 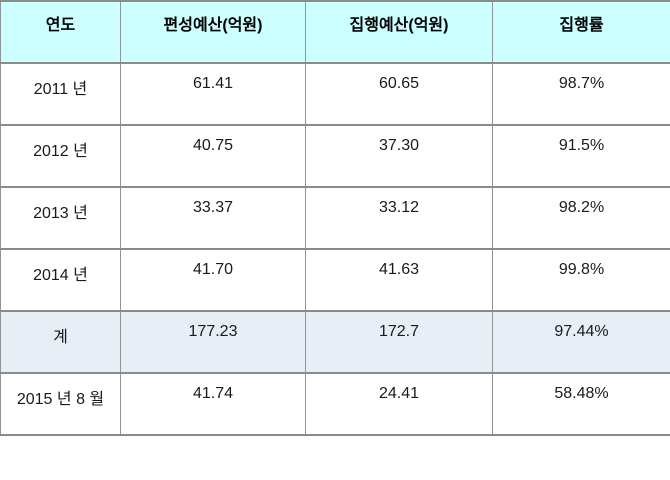 I want to click on table-row: 2011 년 61.41 60.65 98.7%, so click(x=335, y=94).